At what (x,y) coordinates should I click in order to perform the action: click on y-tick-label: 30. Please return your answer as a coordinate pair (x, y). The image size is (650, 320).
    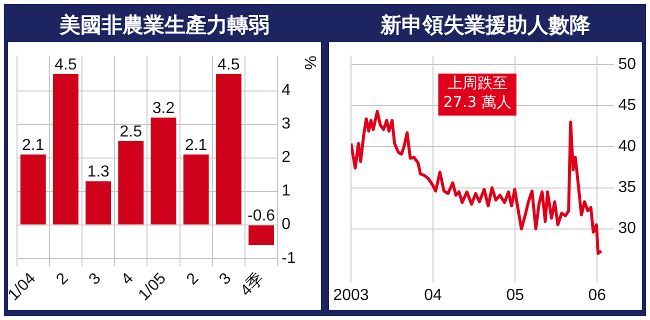
    Looking at the image, I should click on (627, 229).